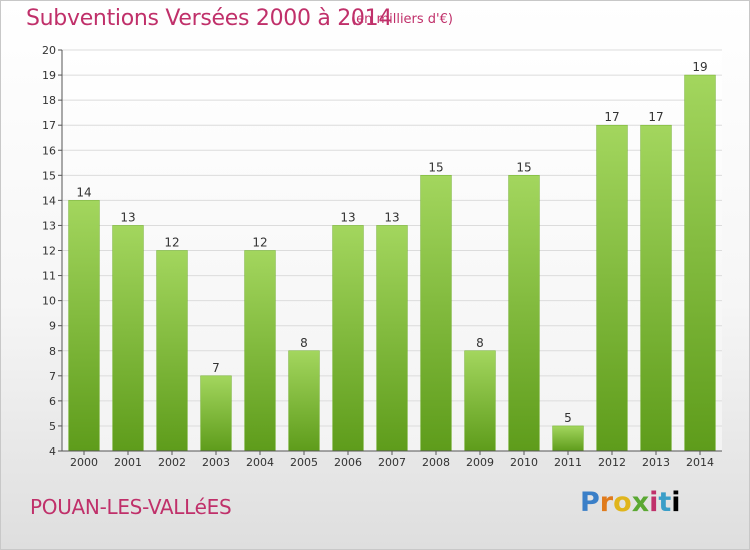  Describe the element at coordinates (49, 150) in the screenshot. I see `y-tick-label: 16` at that location.